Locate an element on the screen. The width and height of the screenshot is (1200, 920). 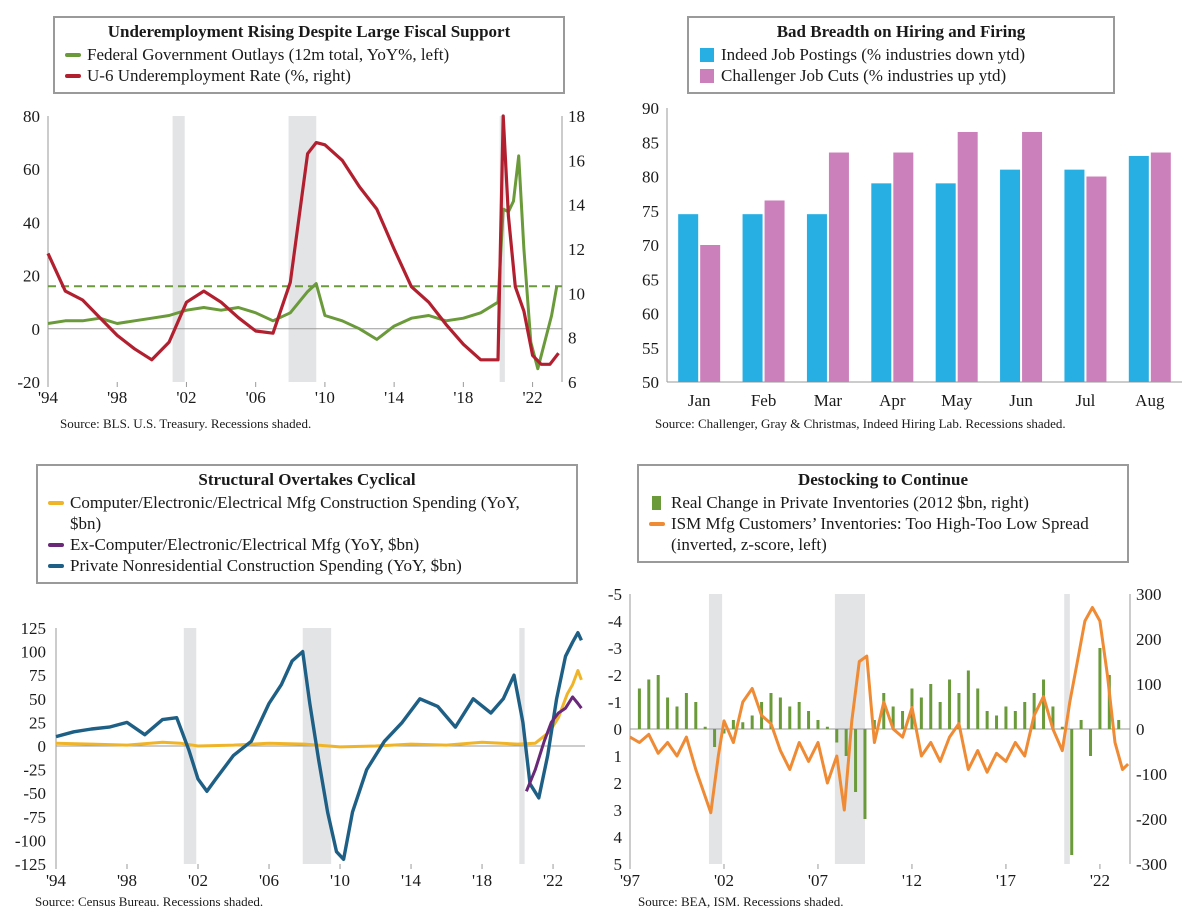
y-tick-label: 125 is located at coordinates (34, 628).